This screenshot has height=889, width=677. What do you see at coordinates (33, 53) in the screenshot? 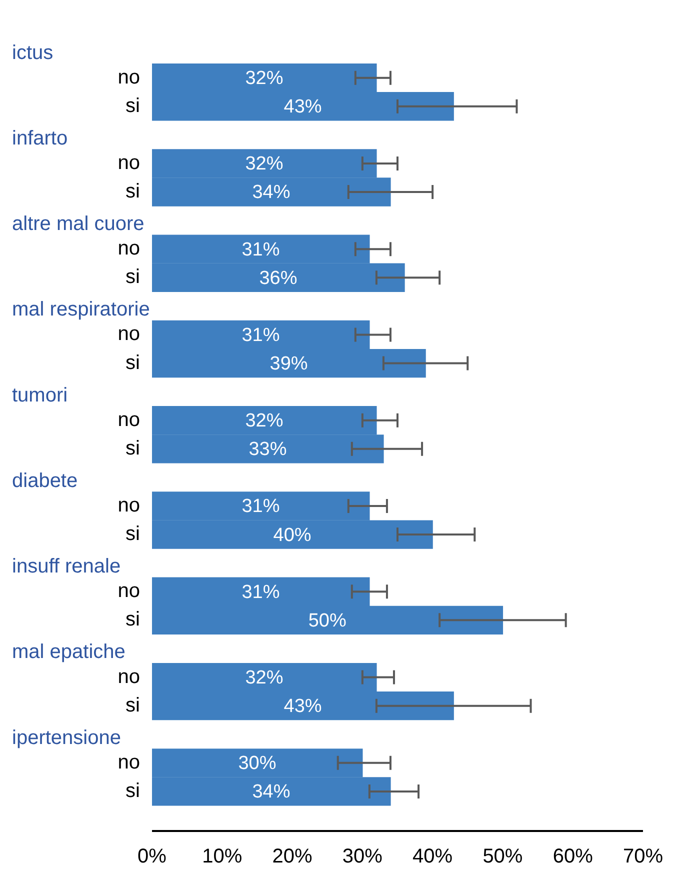
I see `text: ictus` at bounding box center [33, 53].